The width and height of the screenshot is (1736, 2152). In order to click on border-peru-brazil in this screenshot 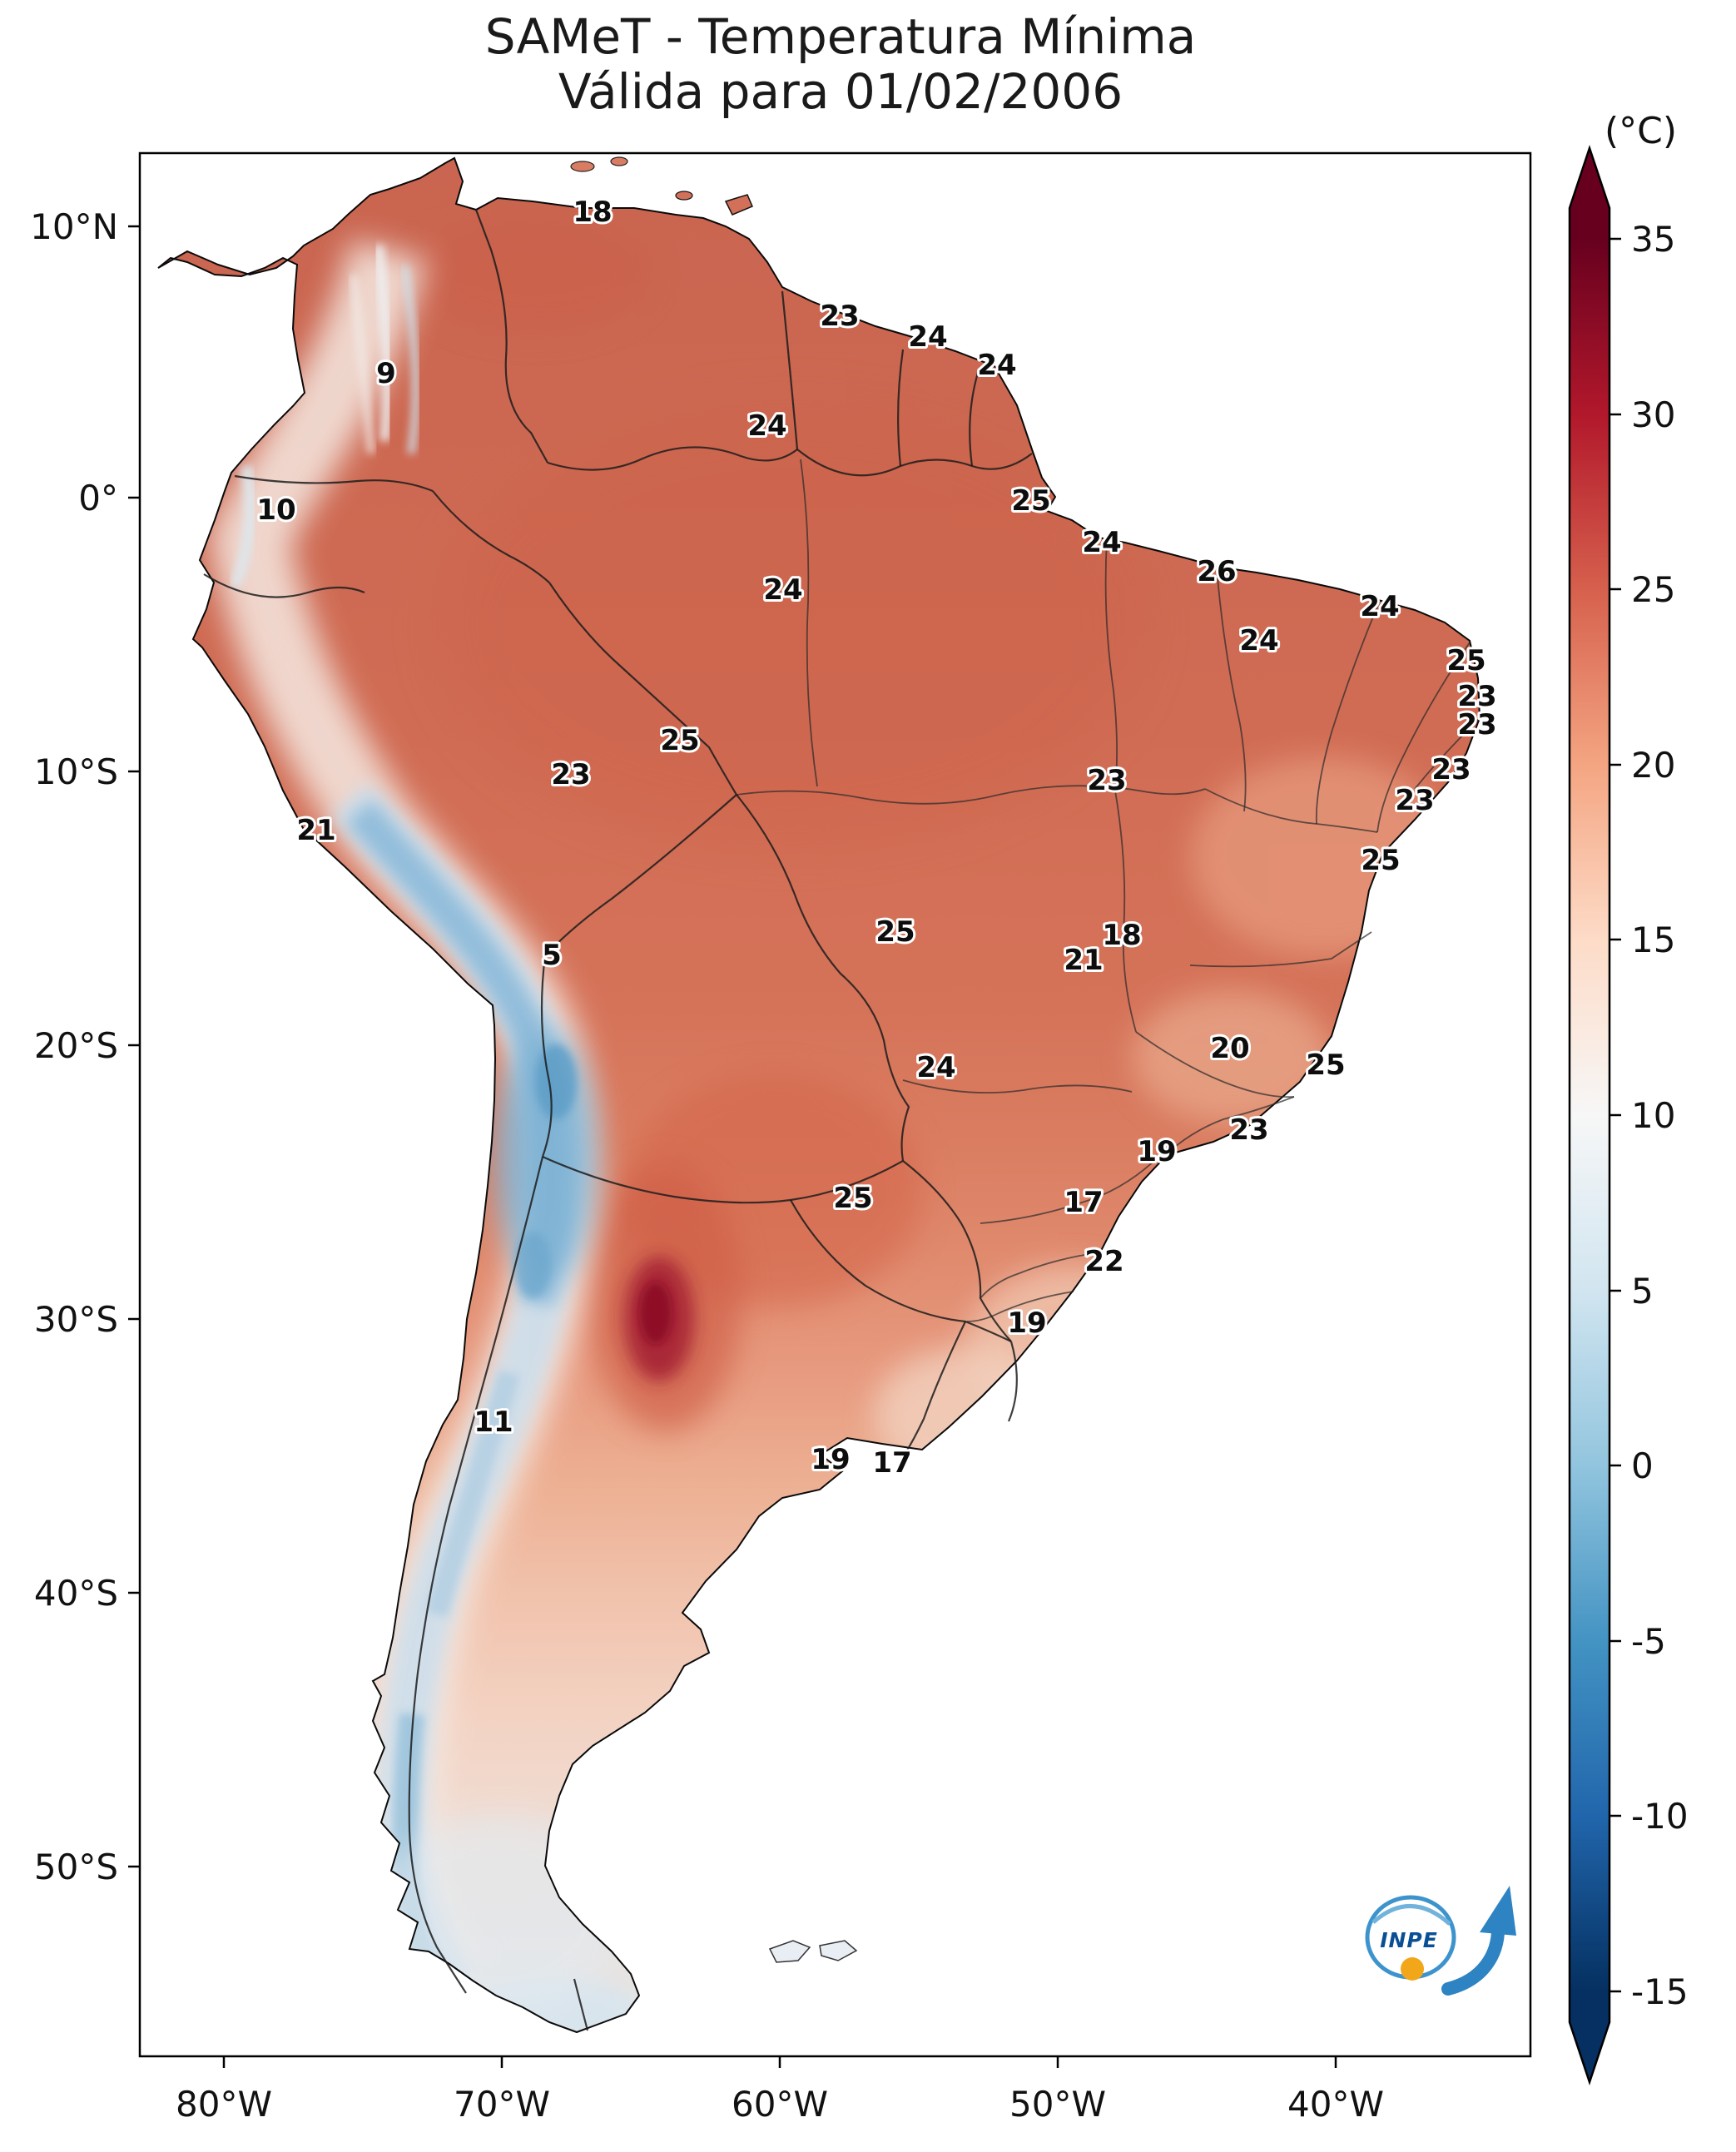, I will do `click(643, 689)`.